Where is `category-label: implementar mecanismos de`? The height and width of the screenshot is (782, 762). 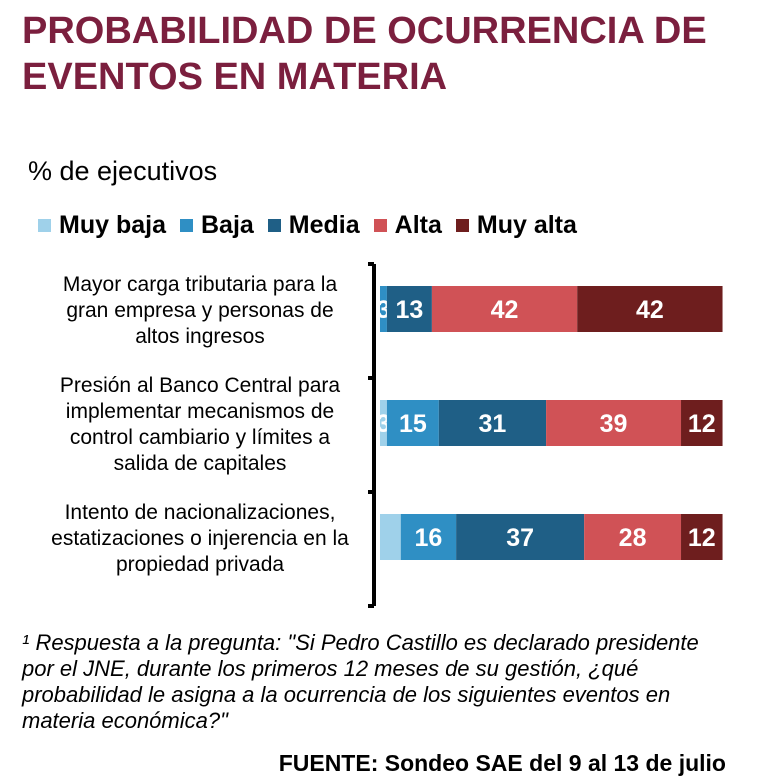
category-label: implementar mecanismos de is located at coordinates (200, 411).